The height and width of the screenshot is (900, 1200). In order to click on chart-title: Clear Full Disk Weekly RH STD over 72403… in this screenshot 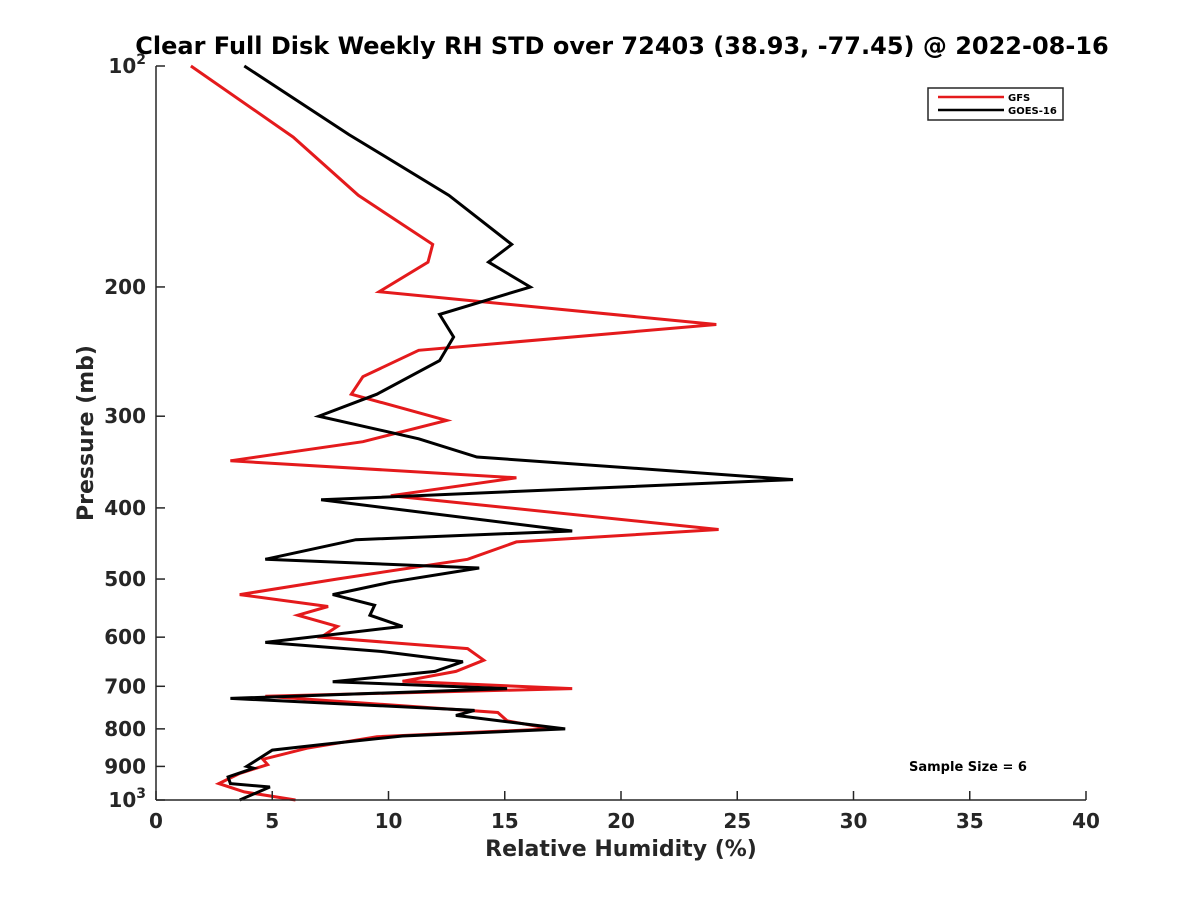, I will do `click(621, 46)`.